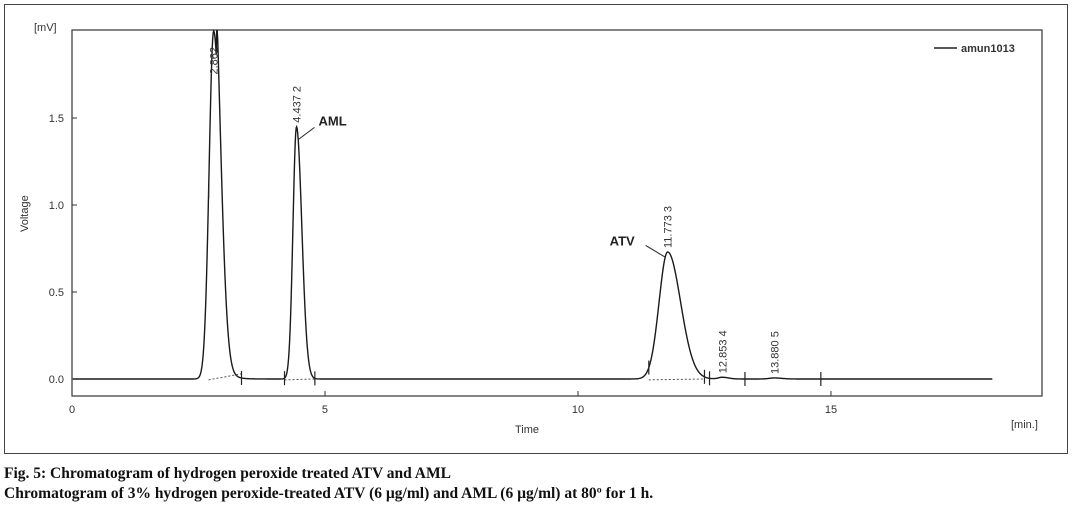 This screenshot has width=1073, height=511. Describe the element at coordinates (622, 240) in the screenshot. I see `atv-annotation: ATV` at that location.